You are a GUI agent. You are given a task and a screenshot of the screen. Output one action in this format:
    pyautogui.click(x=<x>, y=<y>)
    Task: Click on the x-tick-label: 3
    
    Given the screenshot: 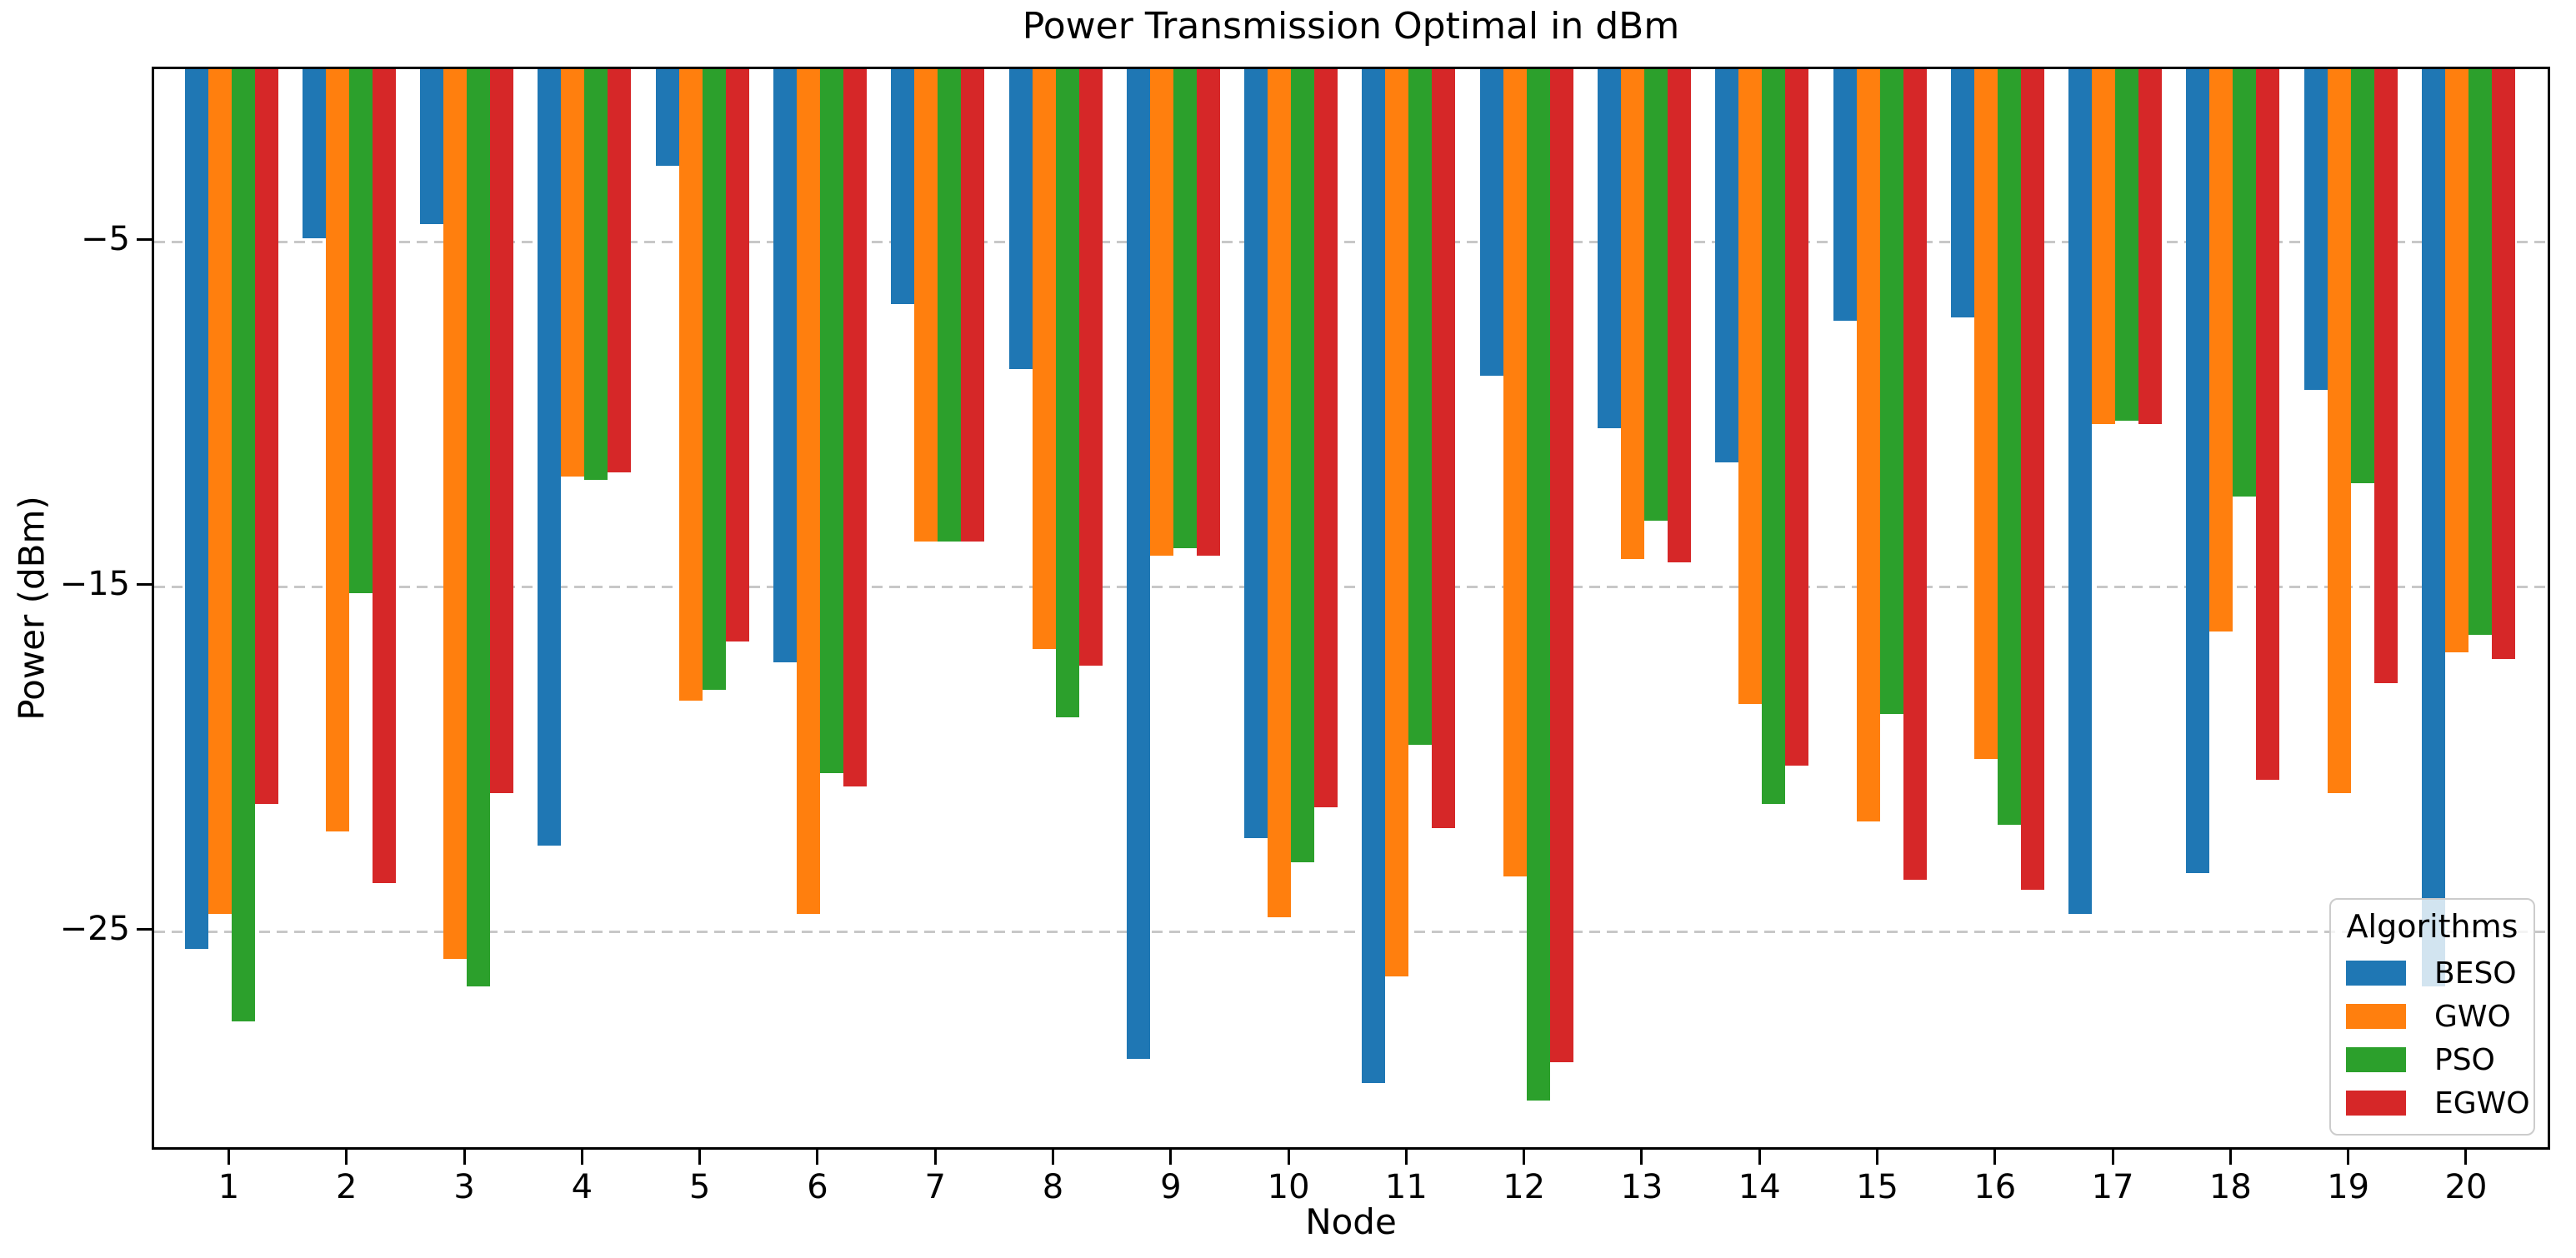 What is the action you would take?
    pyautogui.click(x=464, y=1187)
    